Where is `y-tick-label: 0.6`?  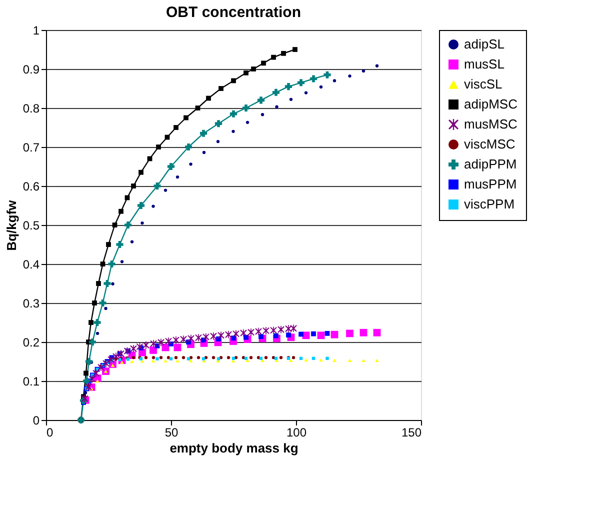
y-tick-label: 0.6 is located at coordinates (31, 187).